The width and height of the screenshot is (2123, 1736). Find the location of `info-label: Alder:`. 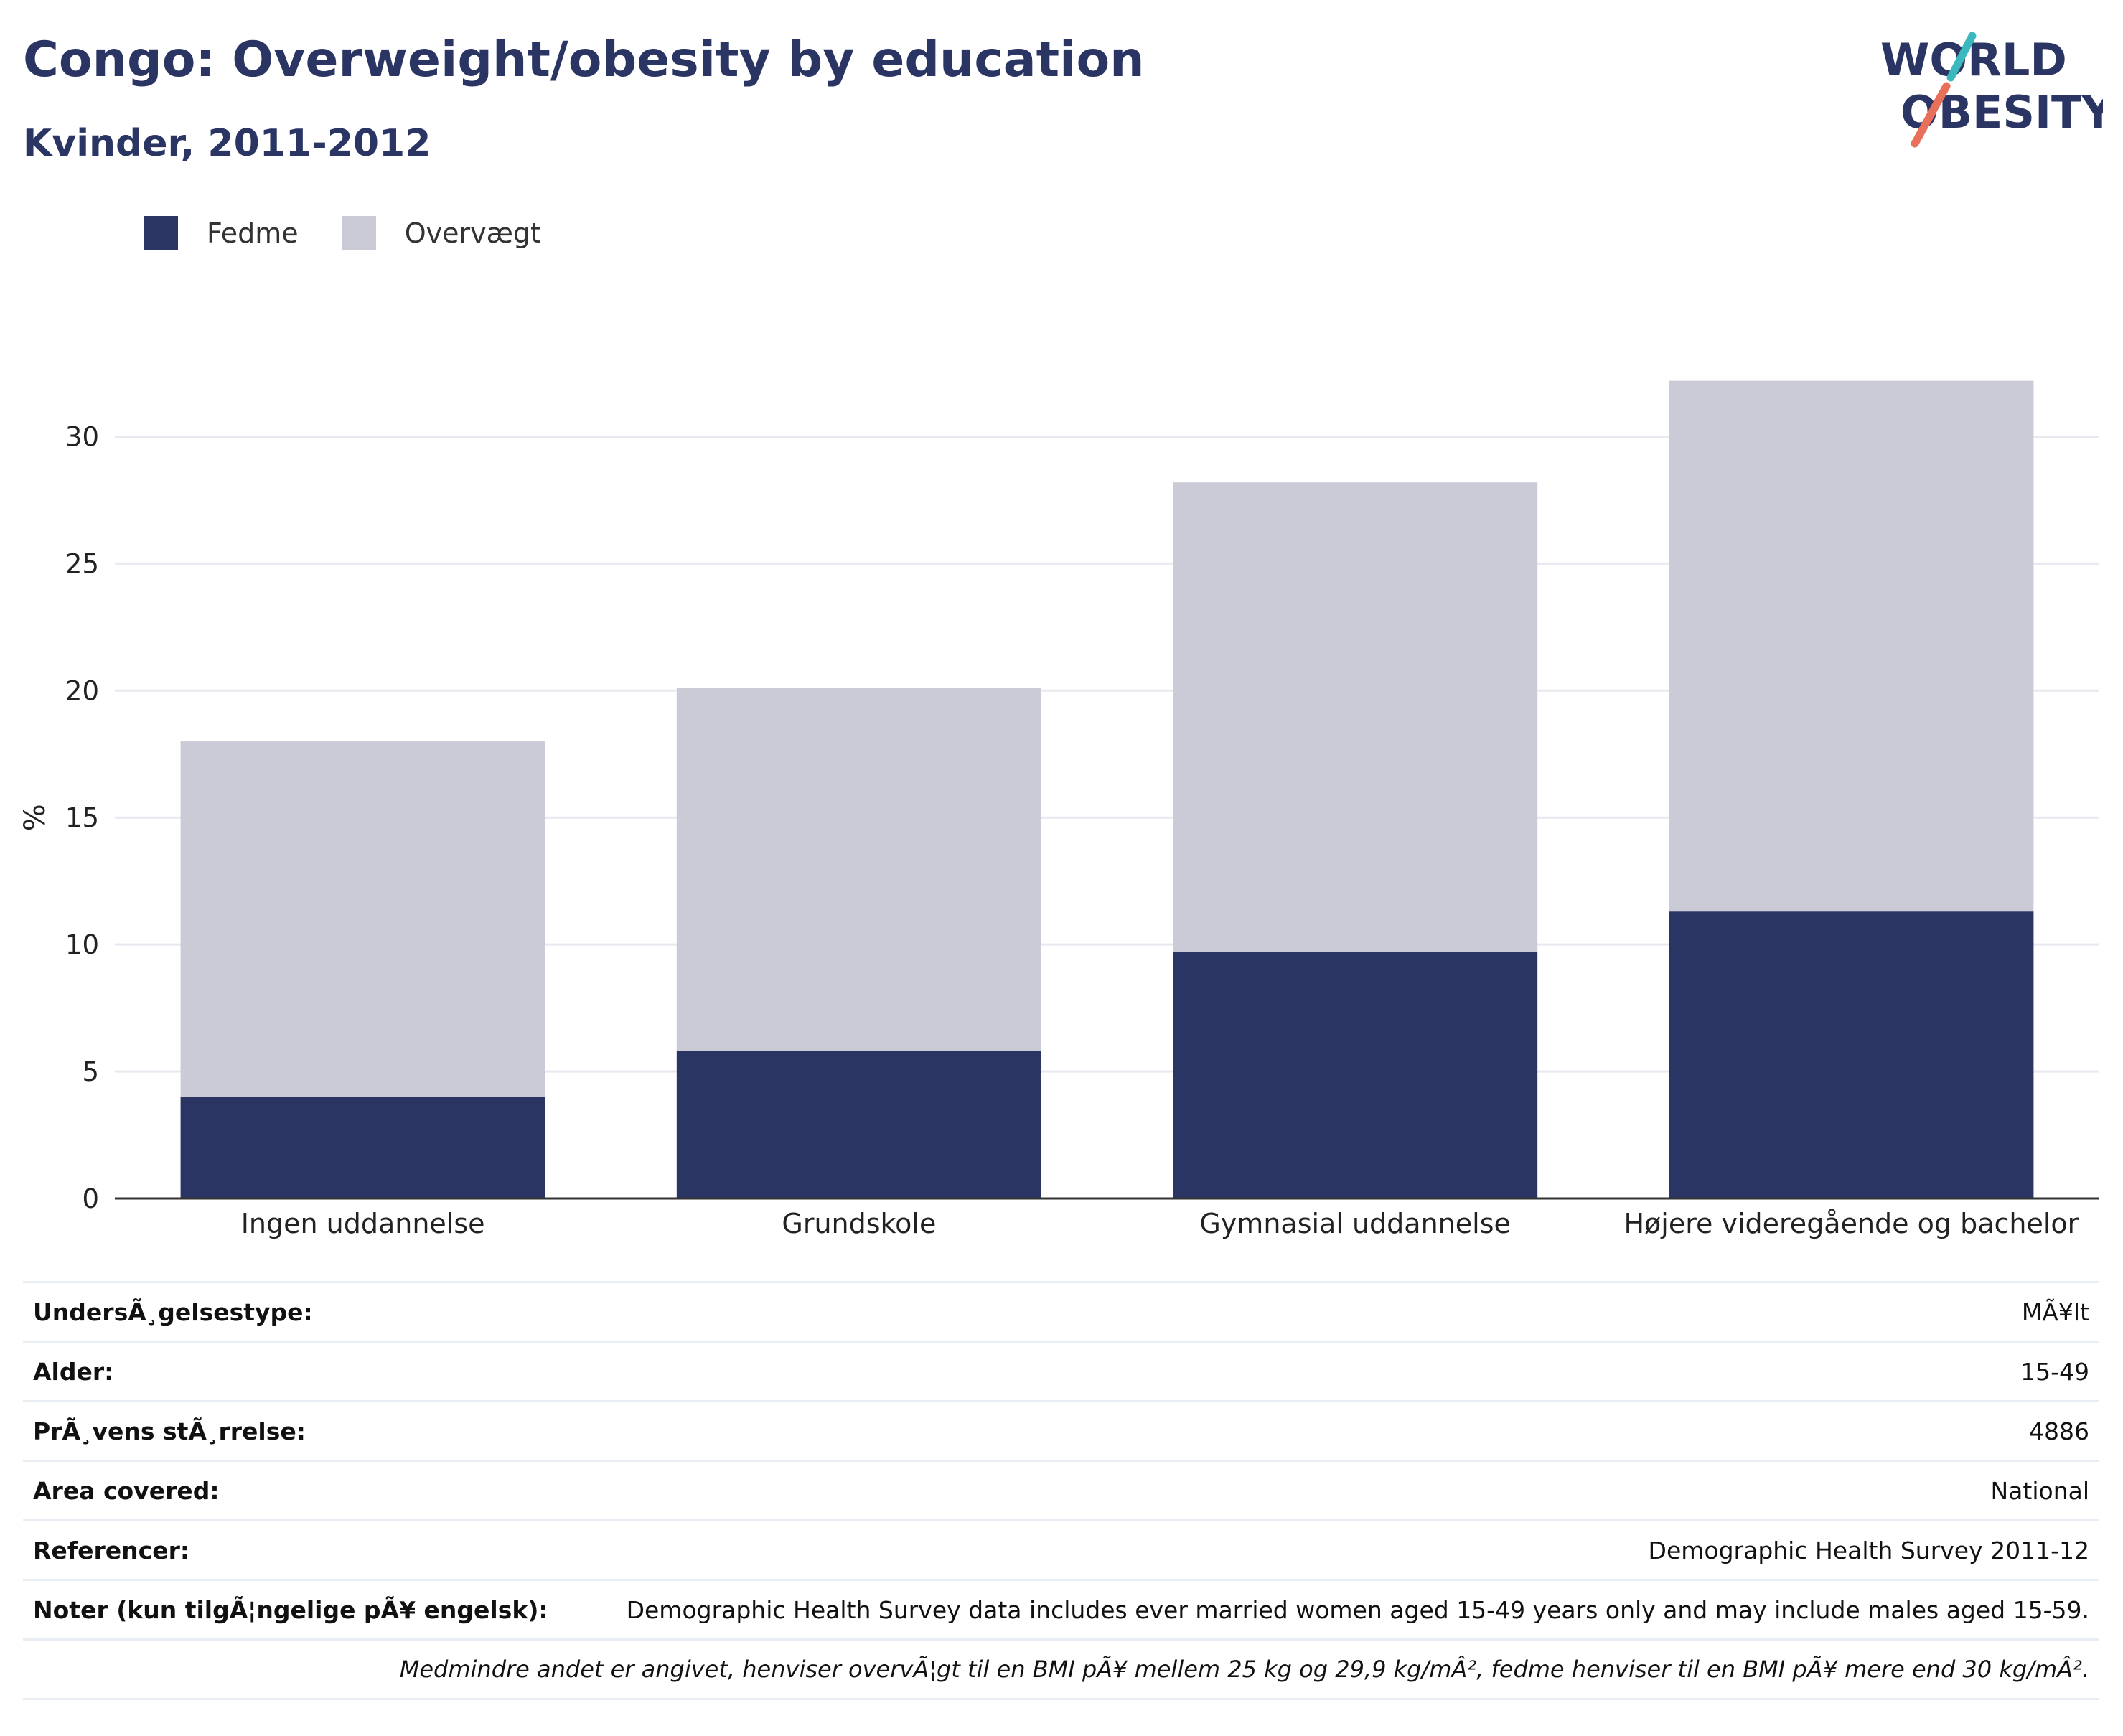

info-label: Alder: is located at coordinates (298, 1371).